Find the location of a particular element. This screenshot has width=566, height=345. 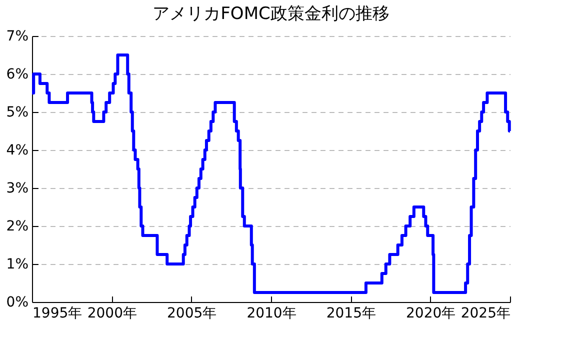

chart-title: アメリカFOMC政策金利の推移 is located at coordinates (271, 14).